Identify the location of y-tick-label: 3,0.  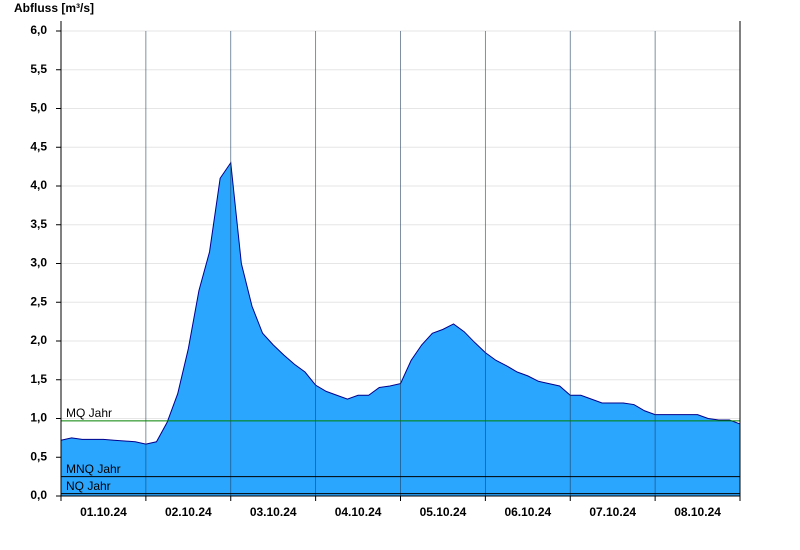
(38, 263).